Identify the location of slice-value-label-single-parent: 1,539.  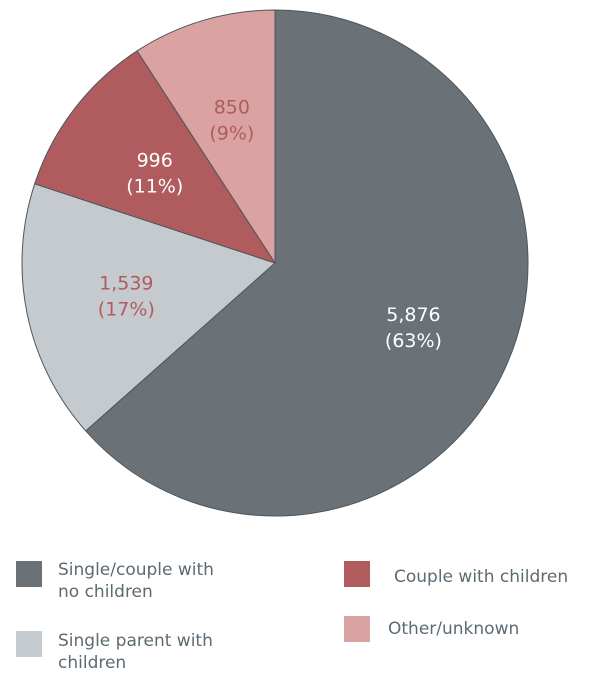
(126, 284).